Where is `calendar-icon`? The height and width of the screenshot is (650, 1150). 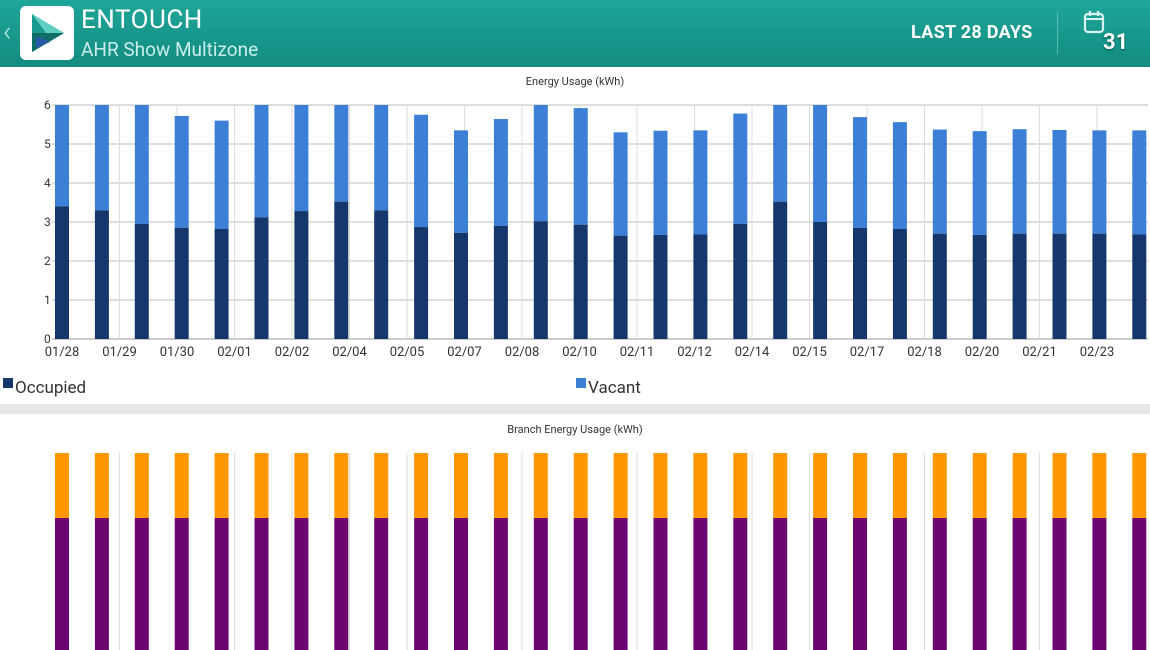
calendar-icon is located at coordinates (1107, 33).